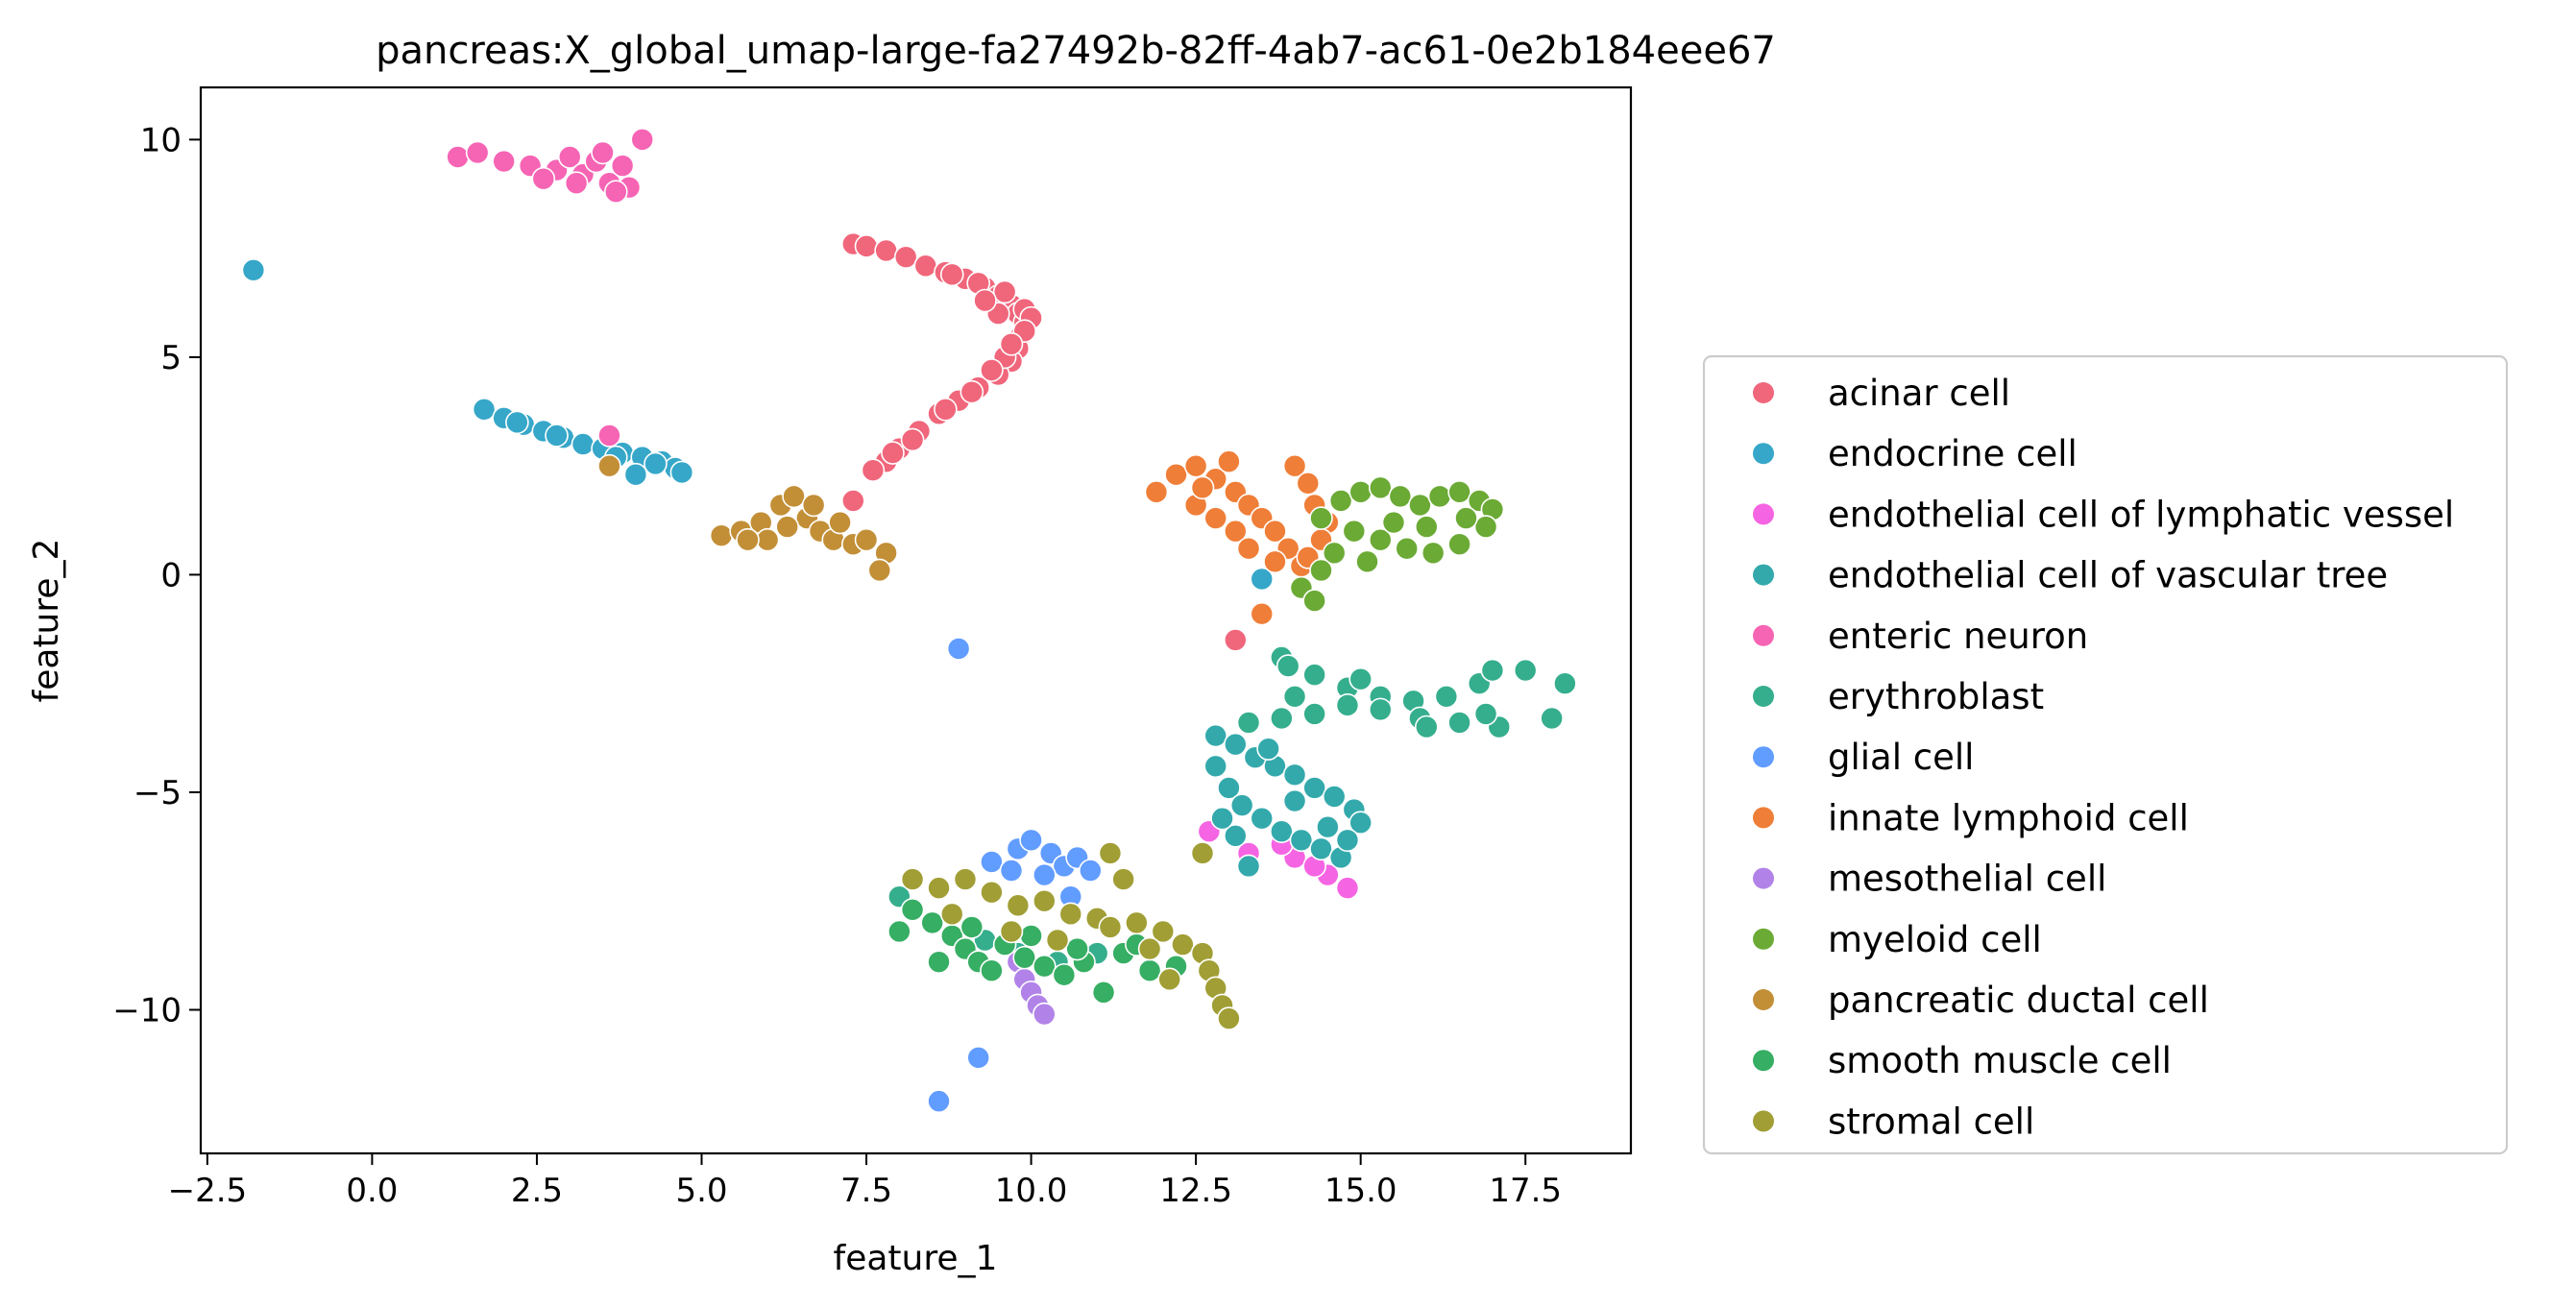  I want to click on legend-label: stromal cell, so click(1931, 1122).